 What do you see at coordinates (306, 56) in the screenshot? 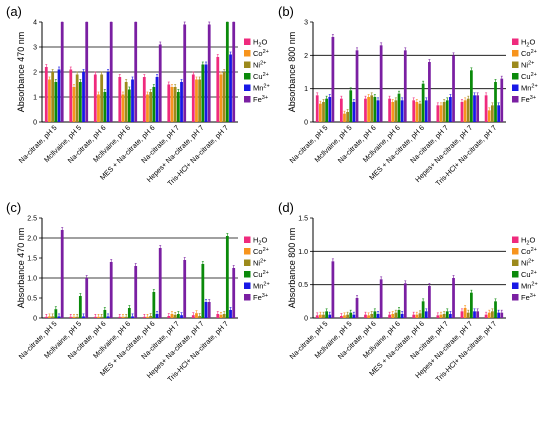
I see `y-tick-label: 2` at bounding box center [306, 56].